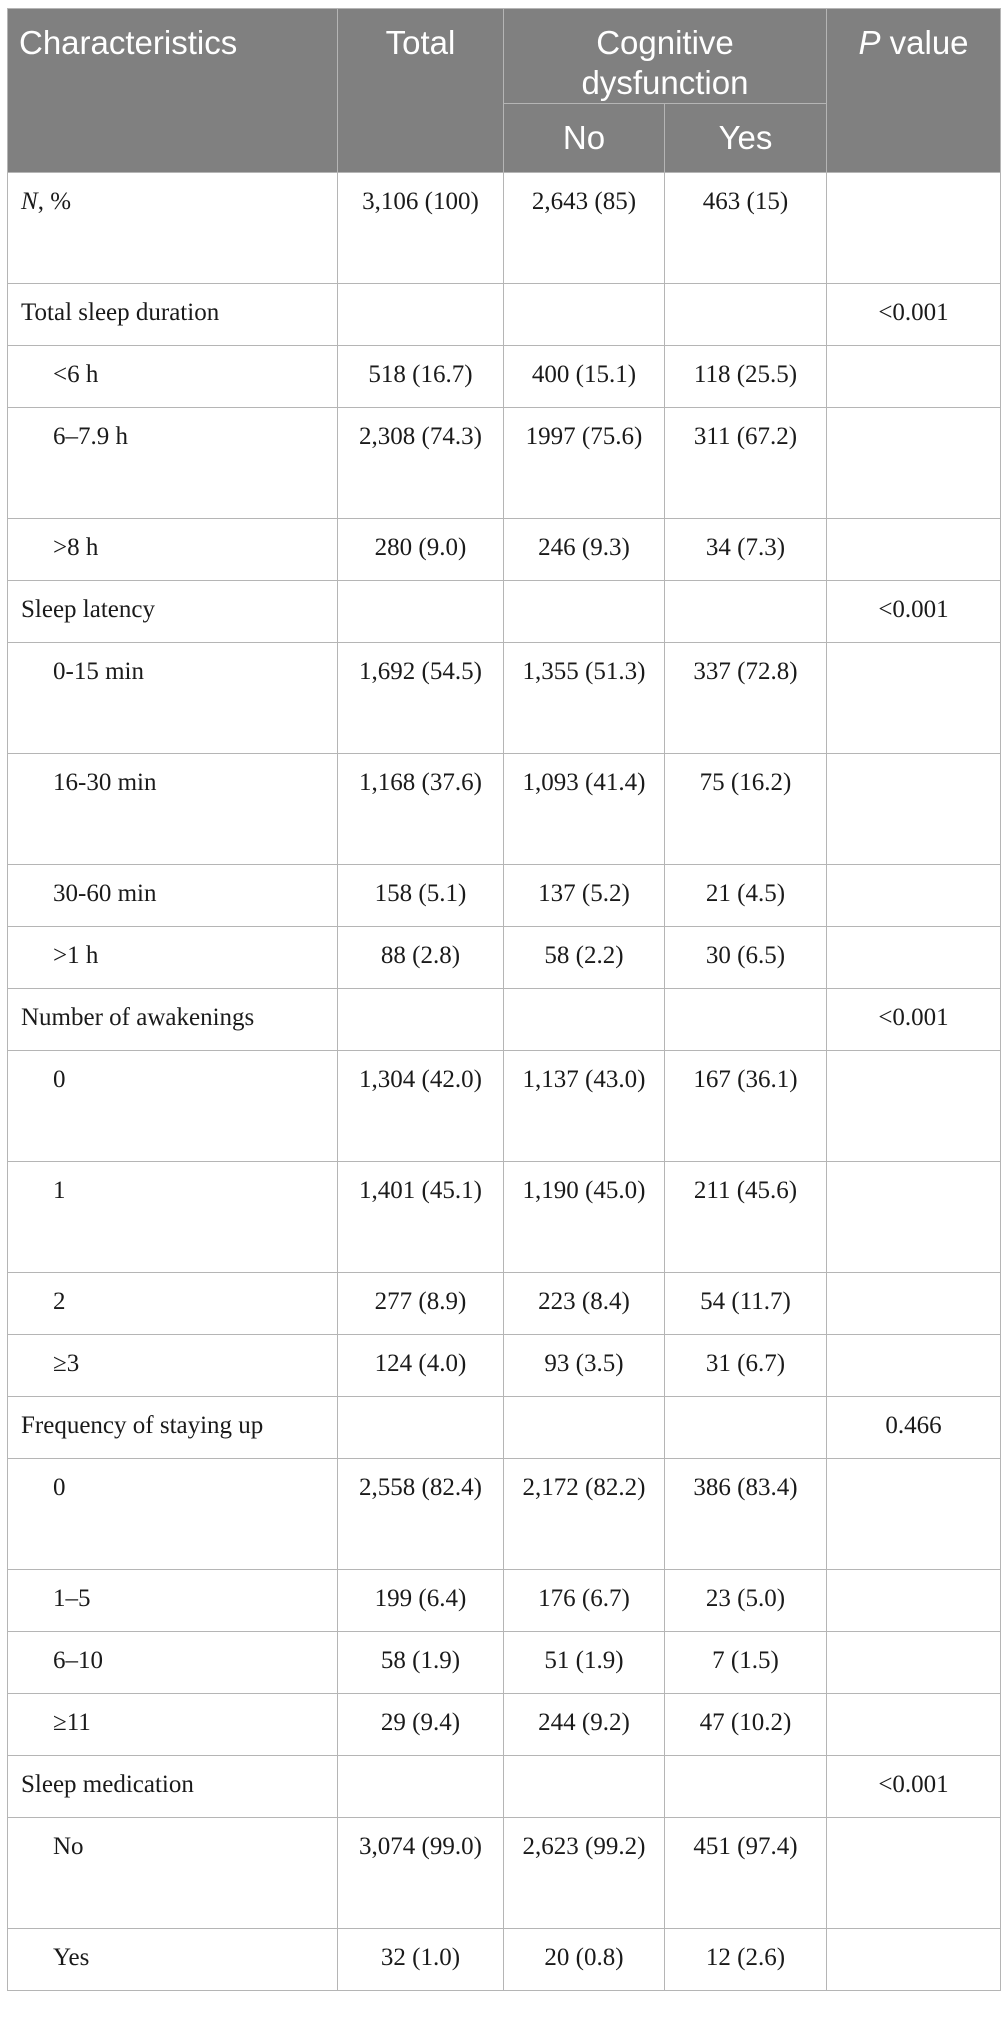  I want to click on row-label-text: 2, so click(59, 1301).